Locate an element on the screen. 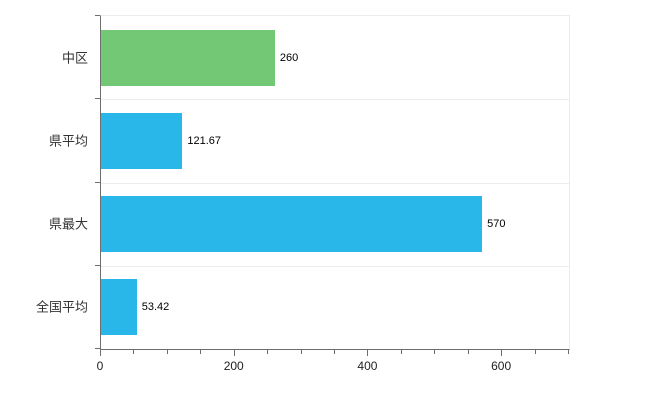 This screenshot has width=650, height=400. x-axis: 0 200 400 600 is located at coordinates (333, 370).